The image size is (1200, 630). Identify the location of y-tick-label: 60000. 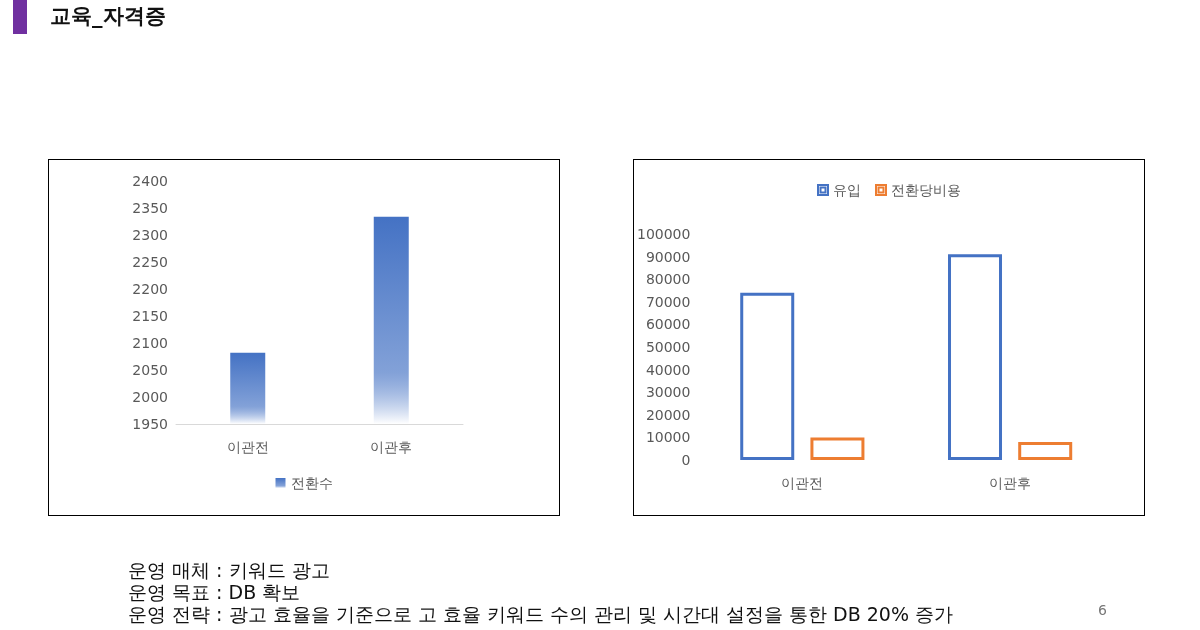
(668, 324).